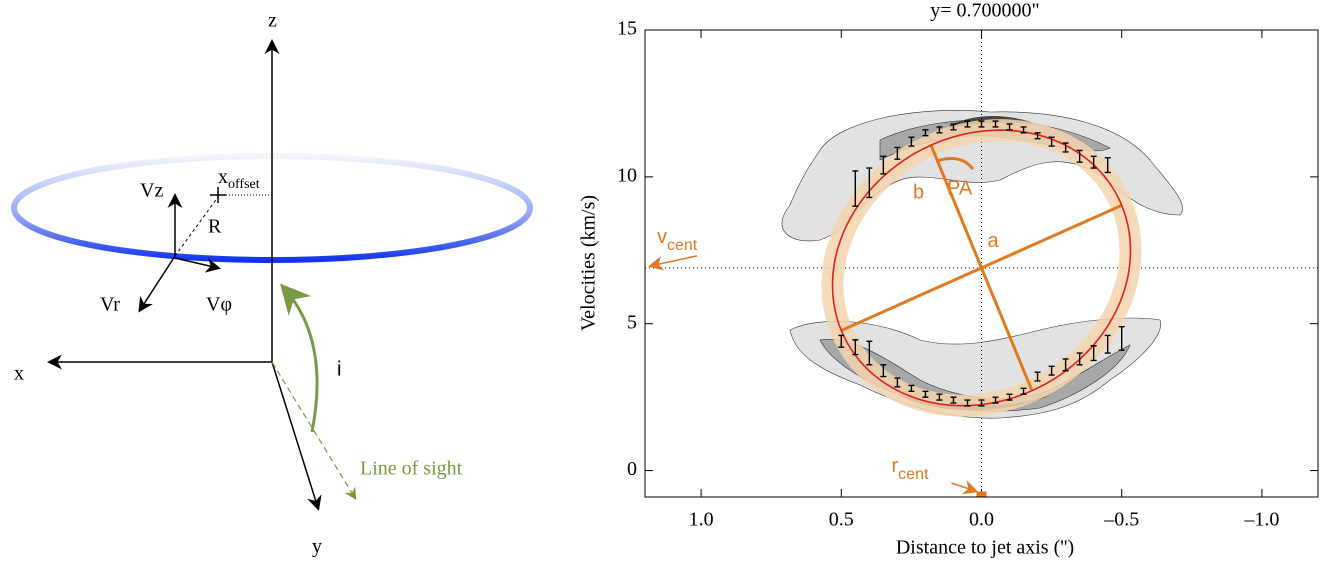 Image resolution: width=1320 pixels, height=565 pixels. Describe the element at coordinates (110, 305) in the screenshot. I see `vr-label: Vr` at that location.